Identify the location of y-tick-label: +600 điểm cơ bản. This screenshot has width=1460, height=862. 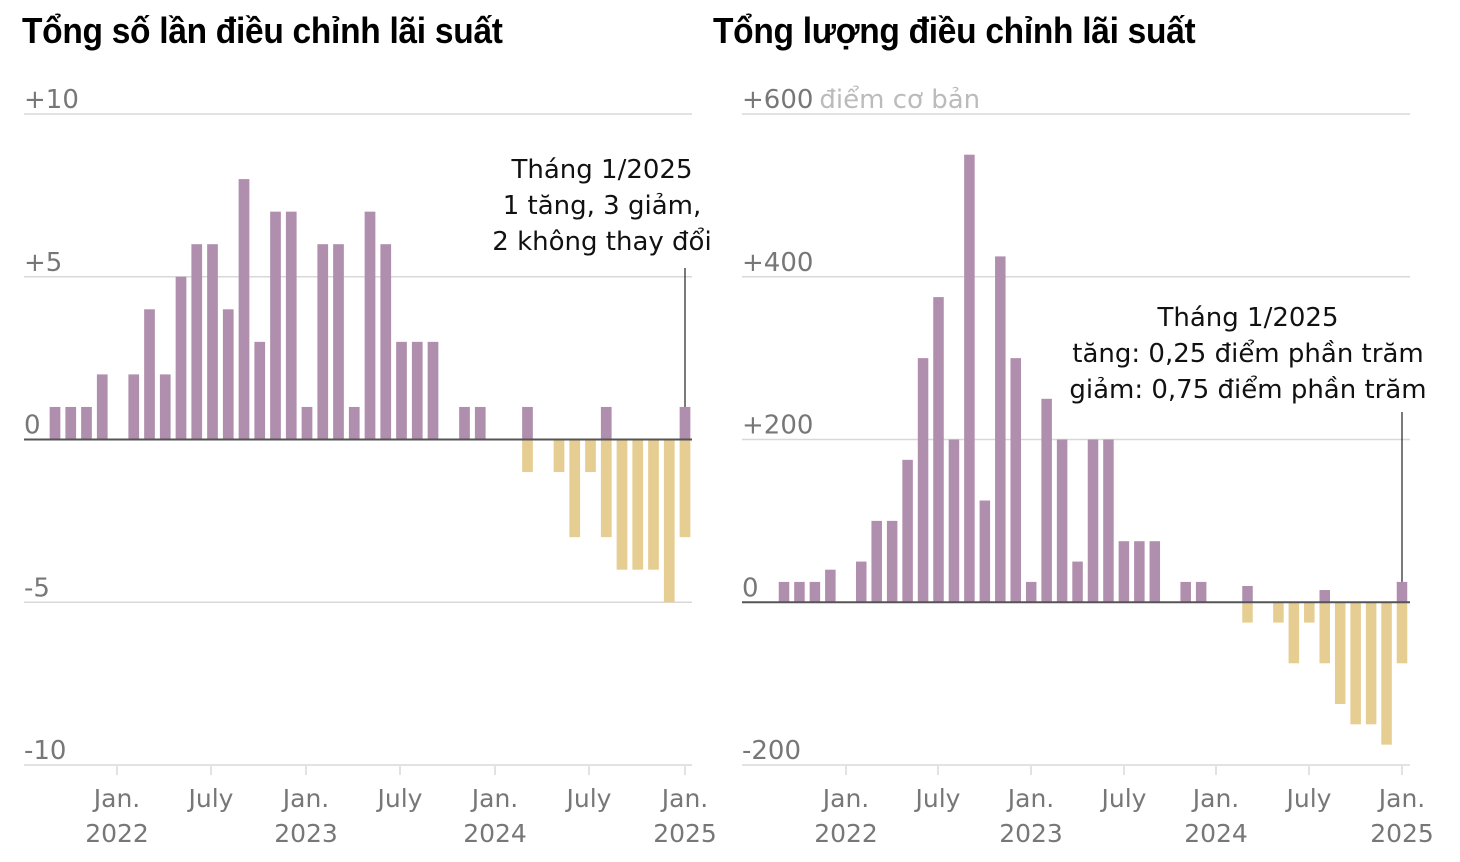
(861, 99).